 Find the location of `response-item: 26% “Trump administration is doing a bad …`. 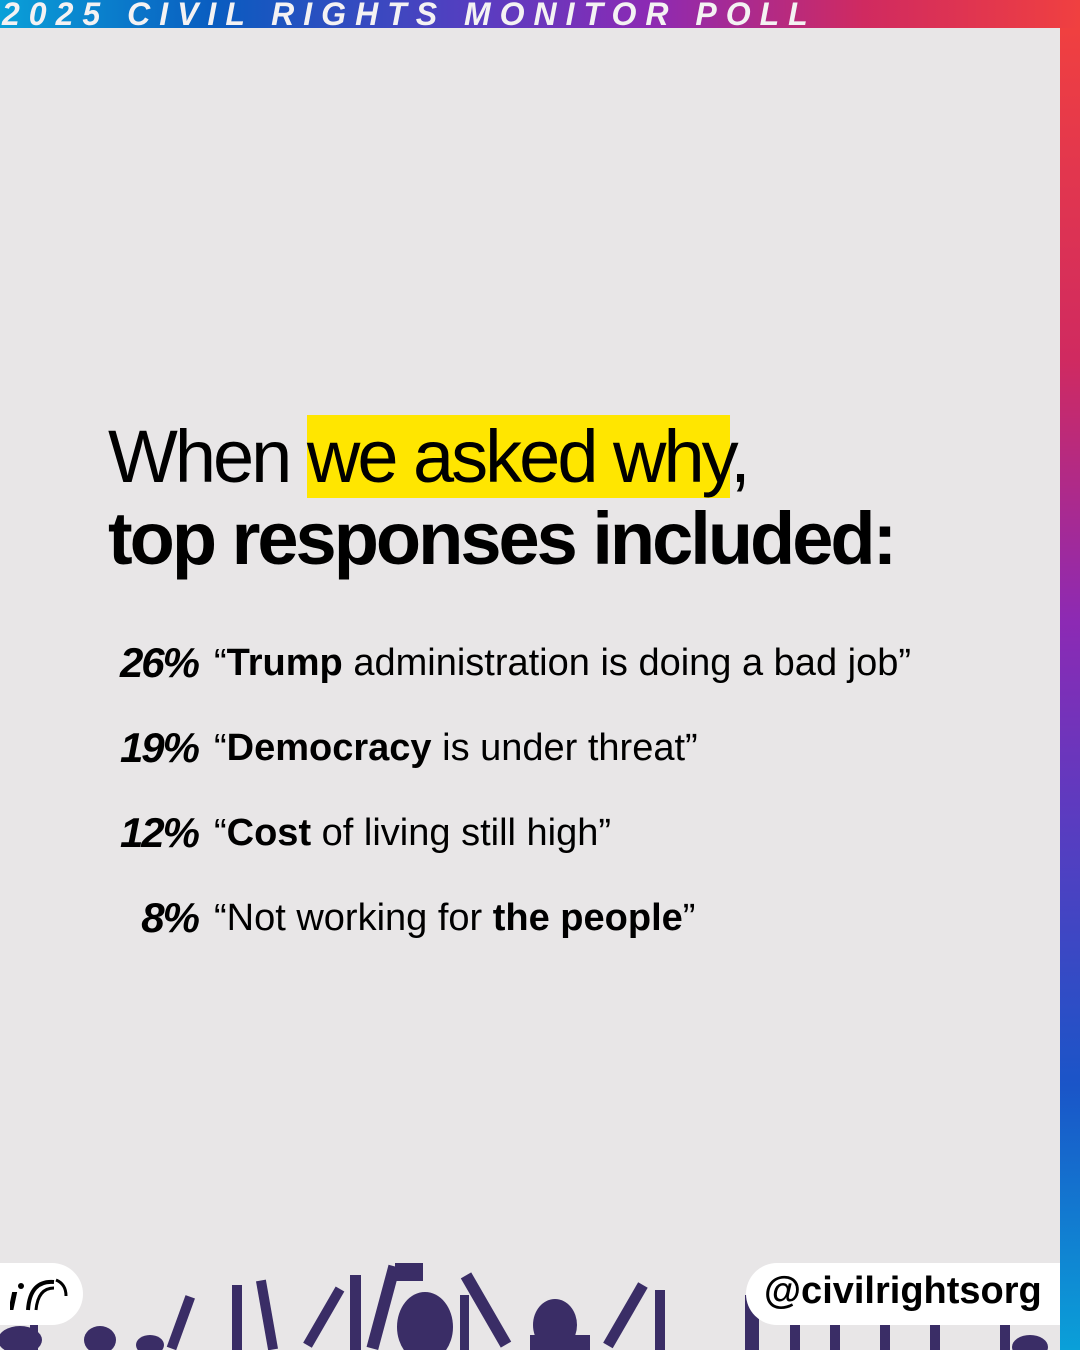

response-item: 26% “Trump administration is doing a bad … is located at coordinates (530, 665).